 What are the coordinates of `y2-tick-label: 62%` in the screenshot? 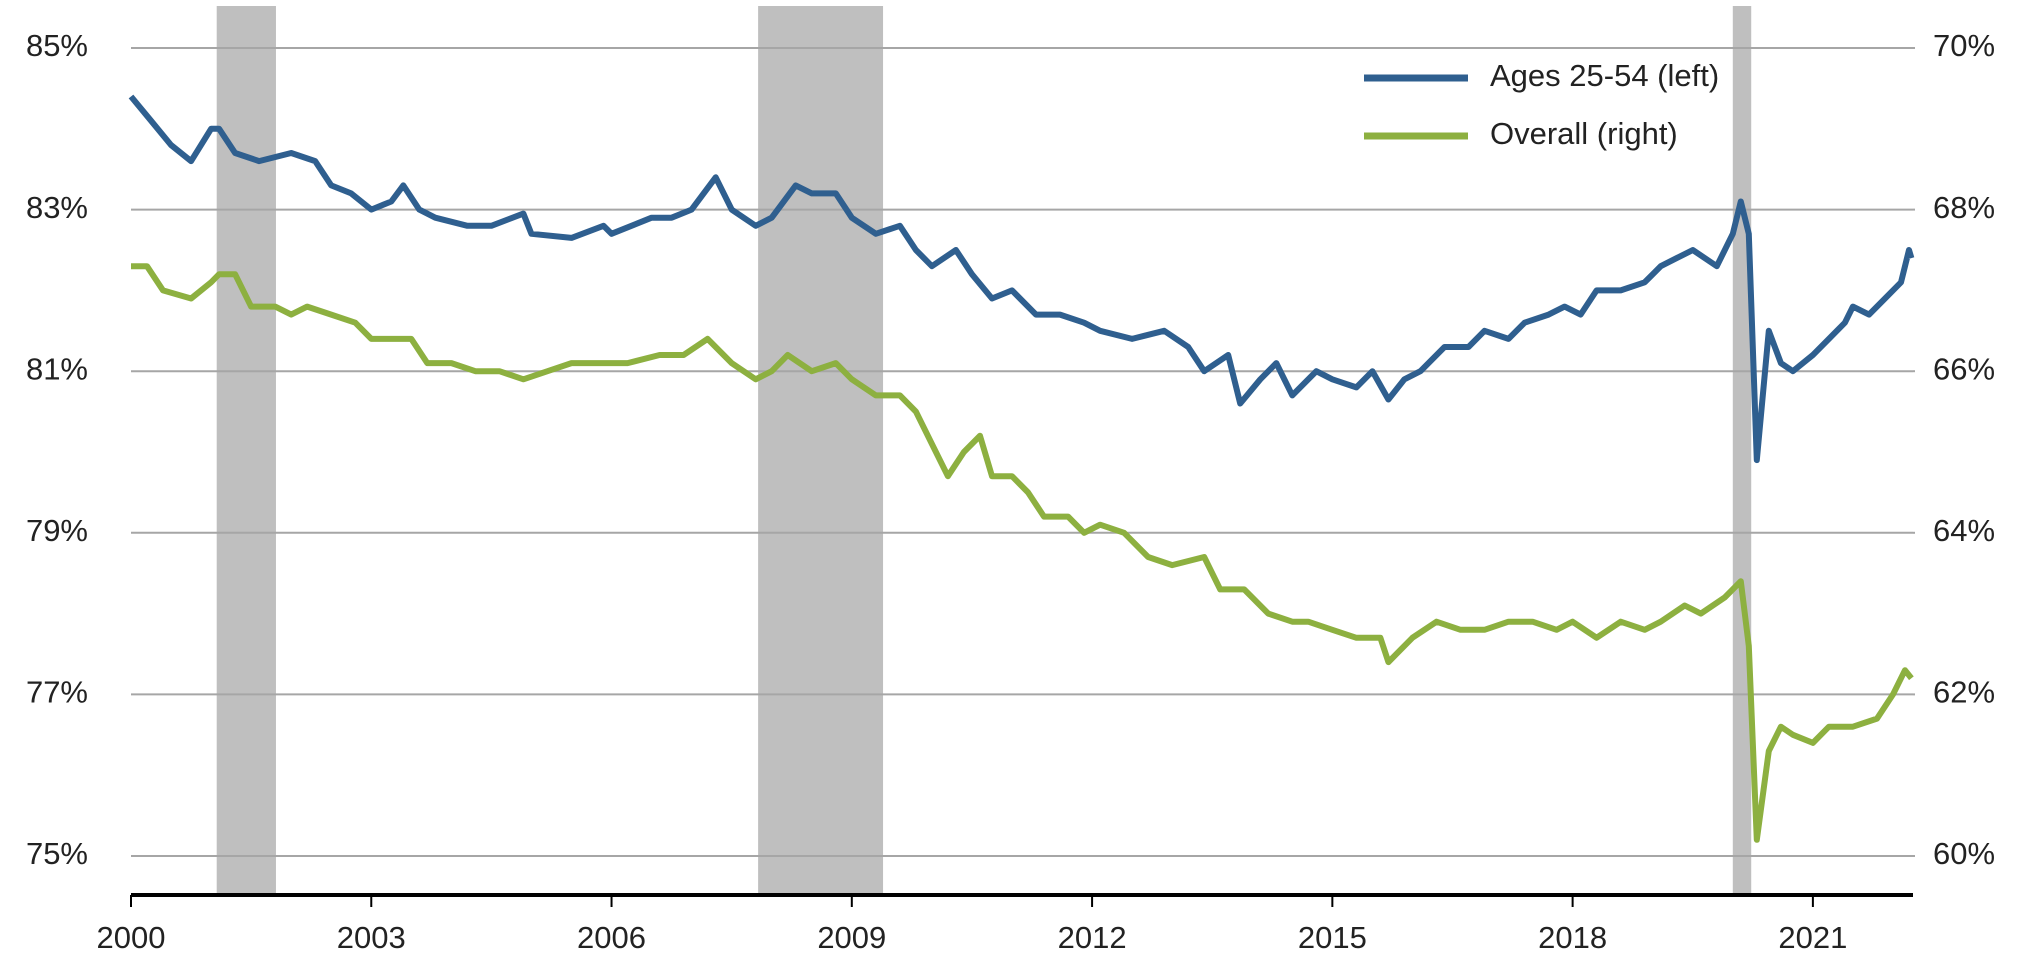 It's located at (1964, 692).